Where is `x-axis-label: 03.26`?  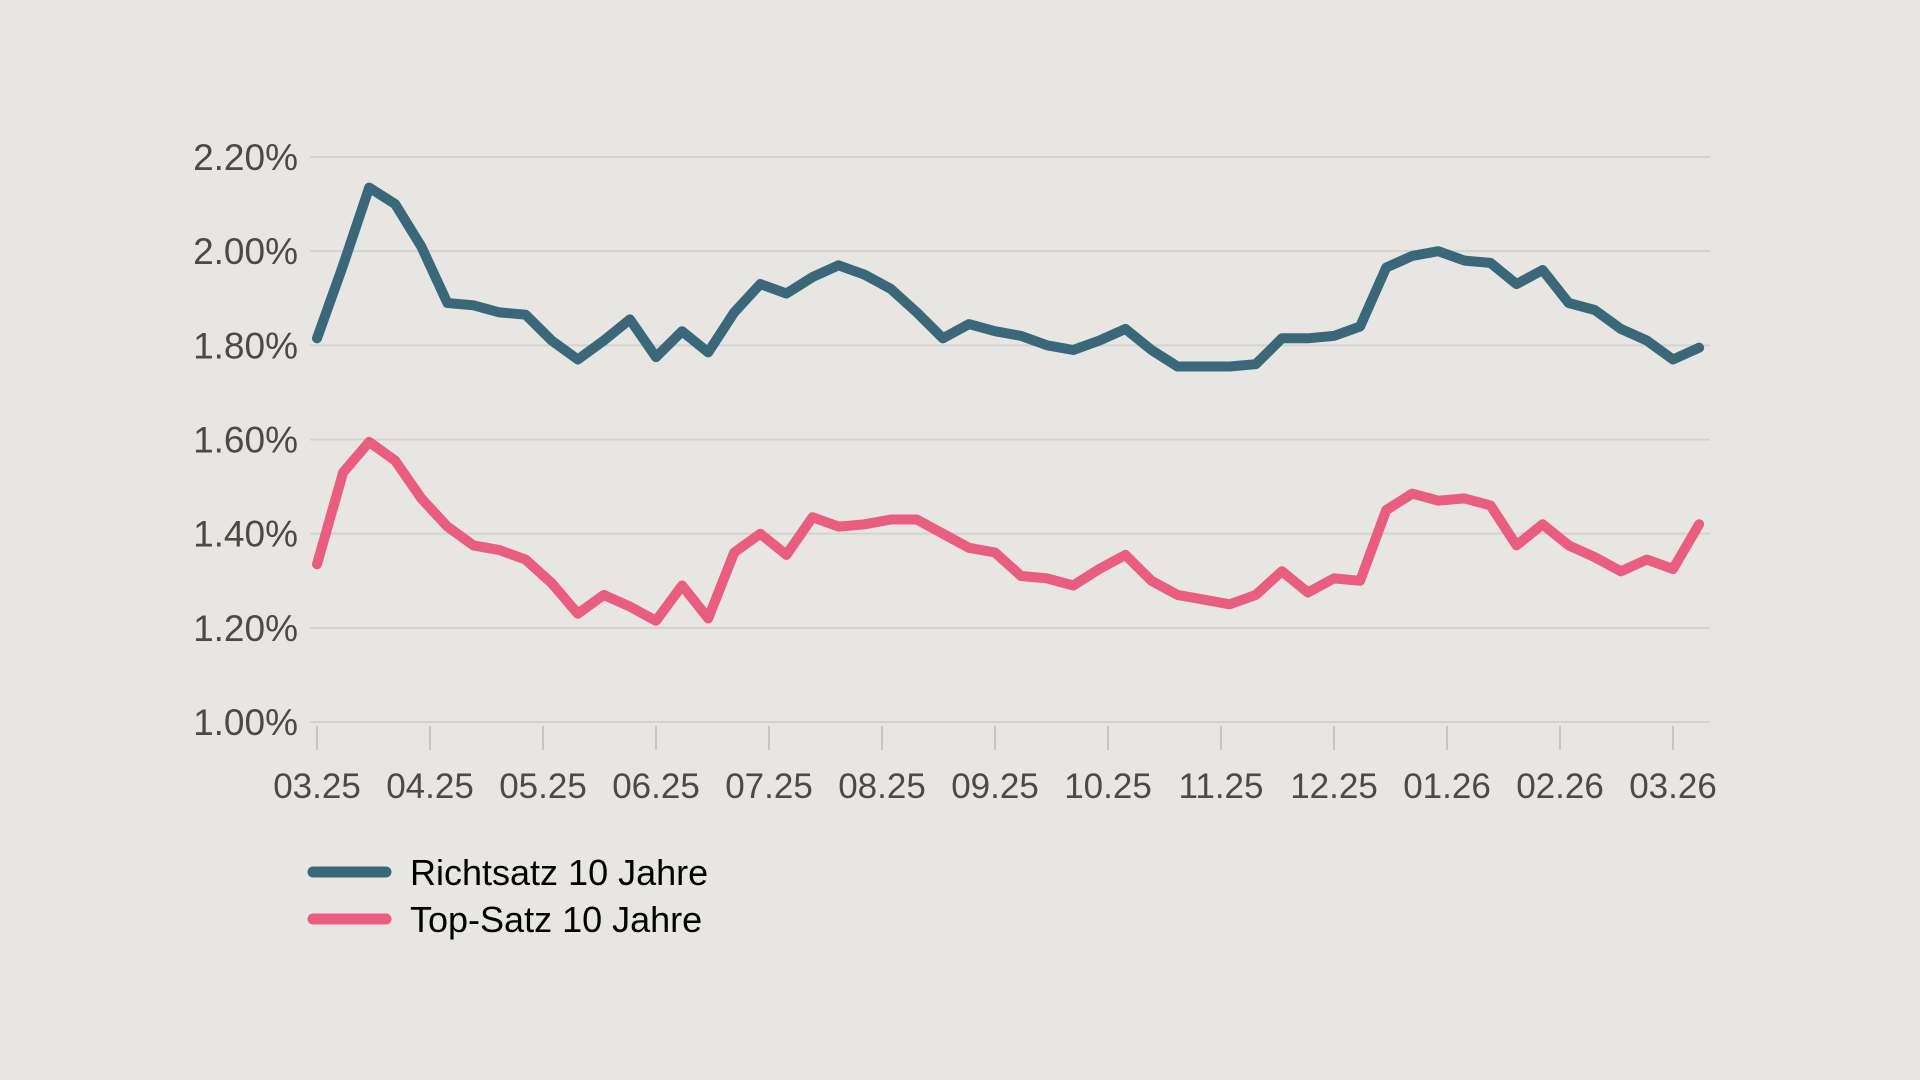 x-axis-label: 03.26 is located at coordinates (1673, 786).